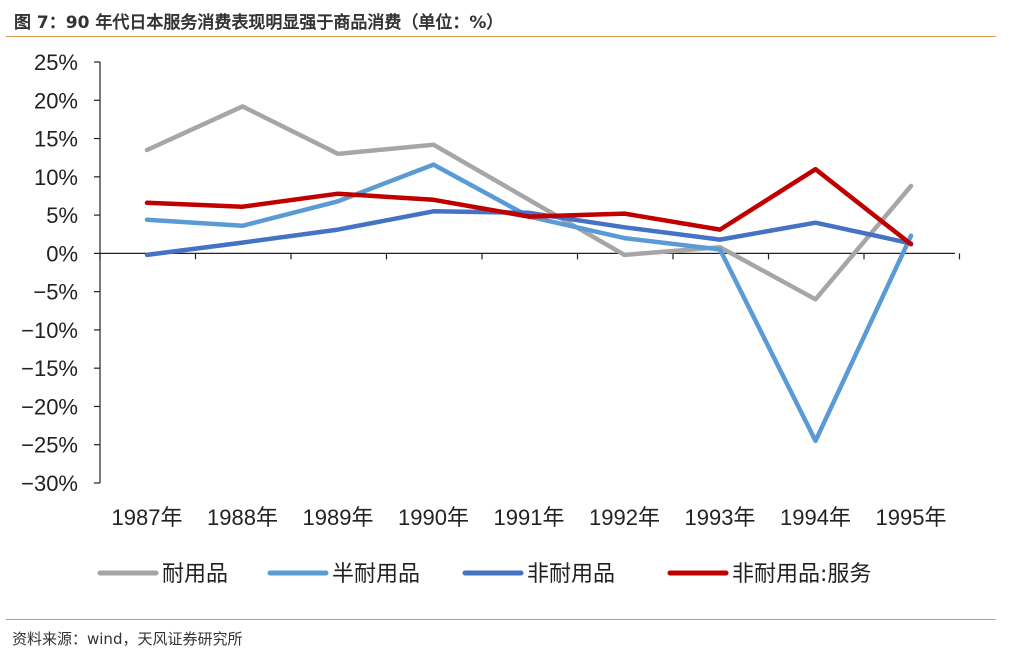 The height and width of the screenshot is (656, 1012). What do you see at coordinates (484, 574) in the screenshot?
I see `legend: 耐用品 半耐用品 非耐用品 非耐用品:服务` at bounding box center [484, 574].